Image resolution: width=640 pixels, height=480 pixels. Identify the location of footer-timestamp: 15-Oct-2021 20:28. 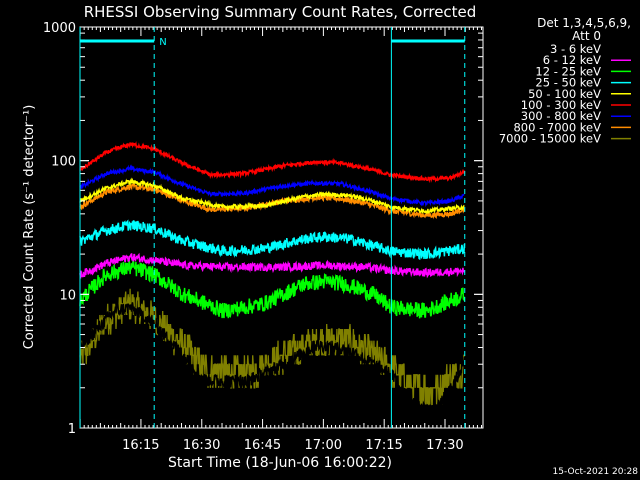
(596, 472).